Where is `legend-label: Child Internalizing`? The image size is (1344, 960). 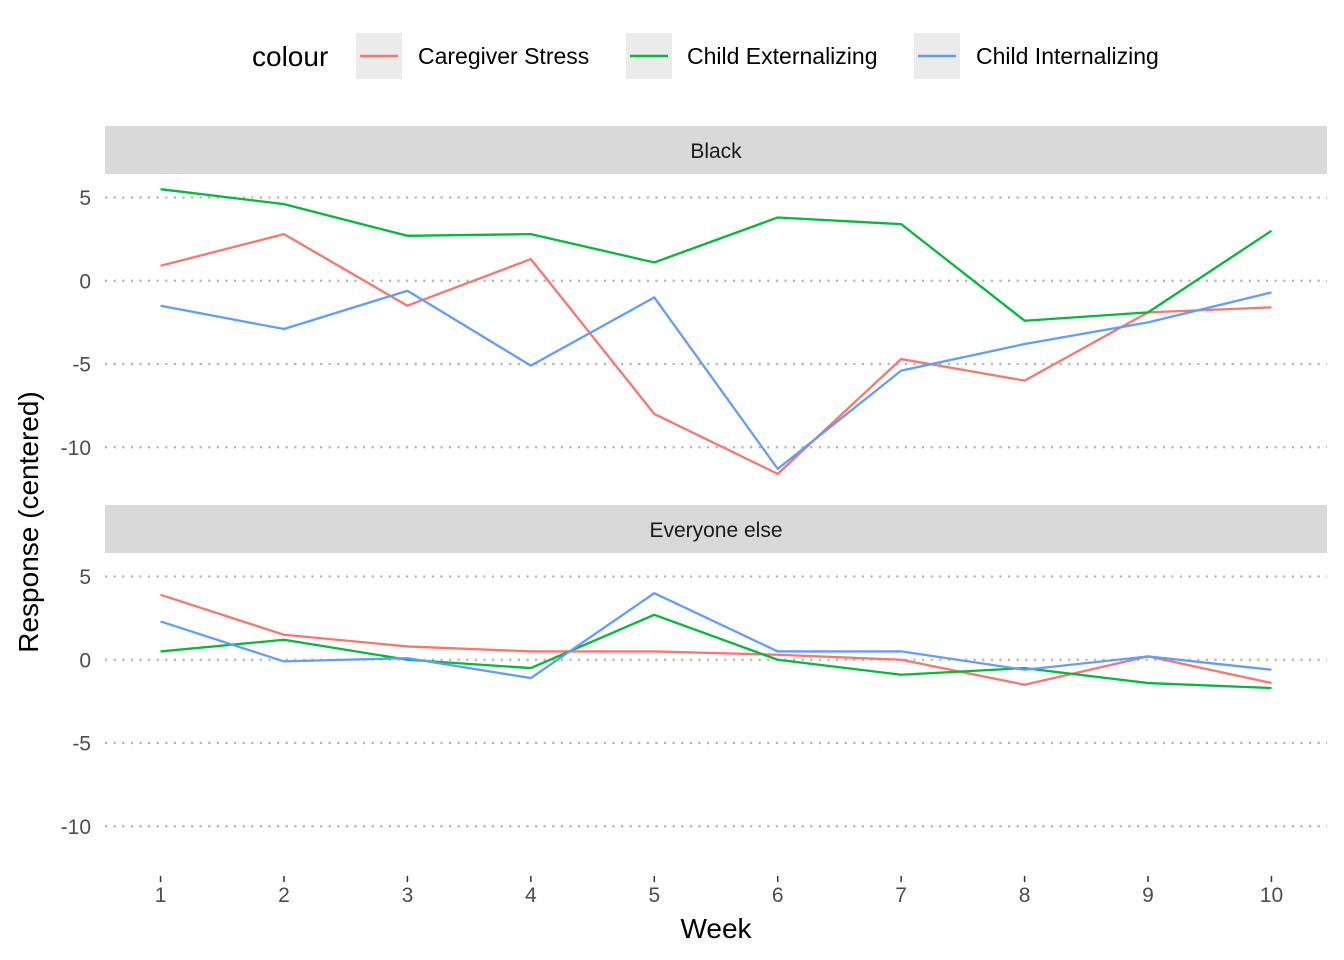 legend-label: Child Internalizing is located at coordinates (1067, 56).